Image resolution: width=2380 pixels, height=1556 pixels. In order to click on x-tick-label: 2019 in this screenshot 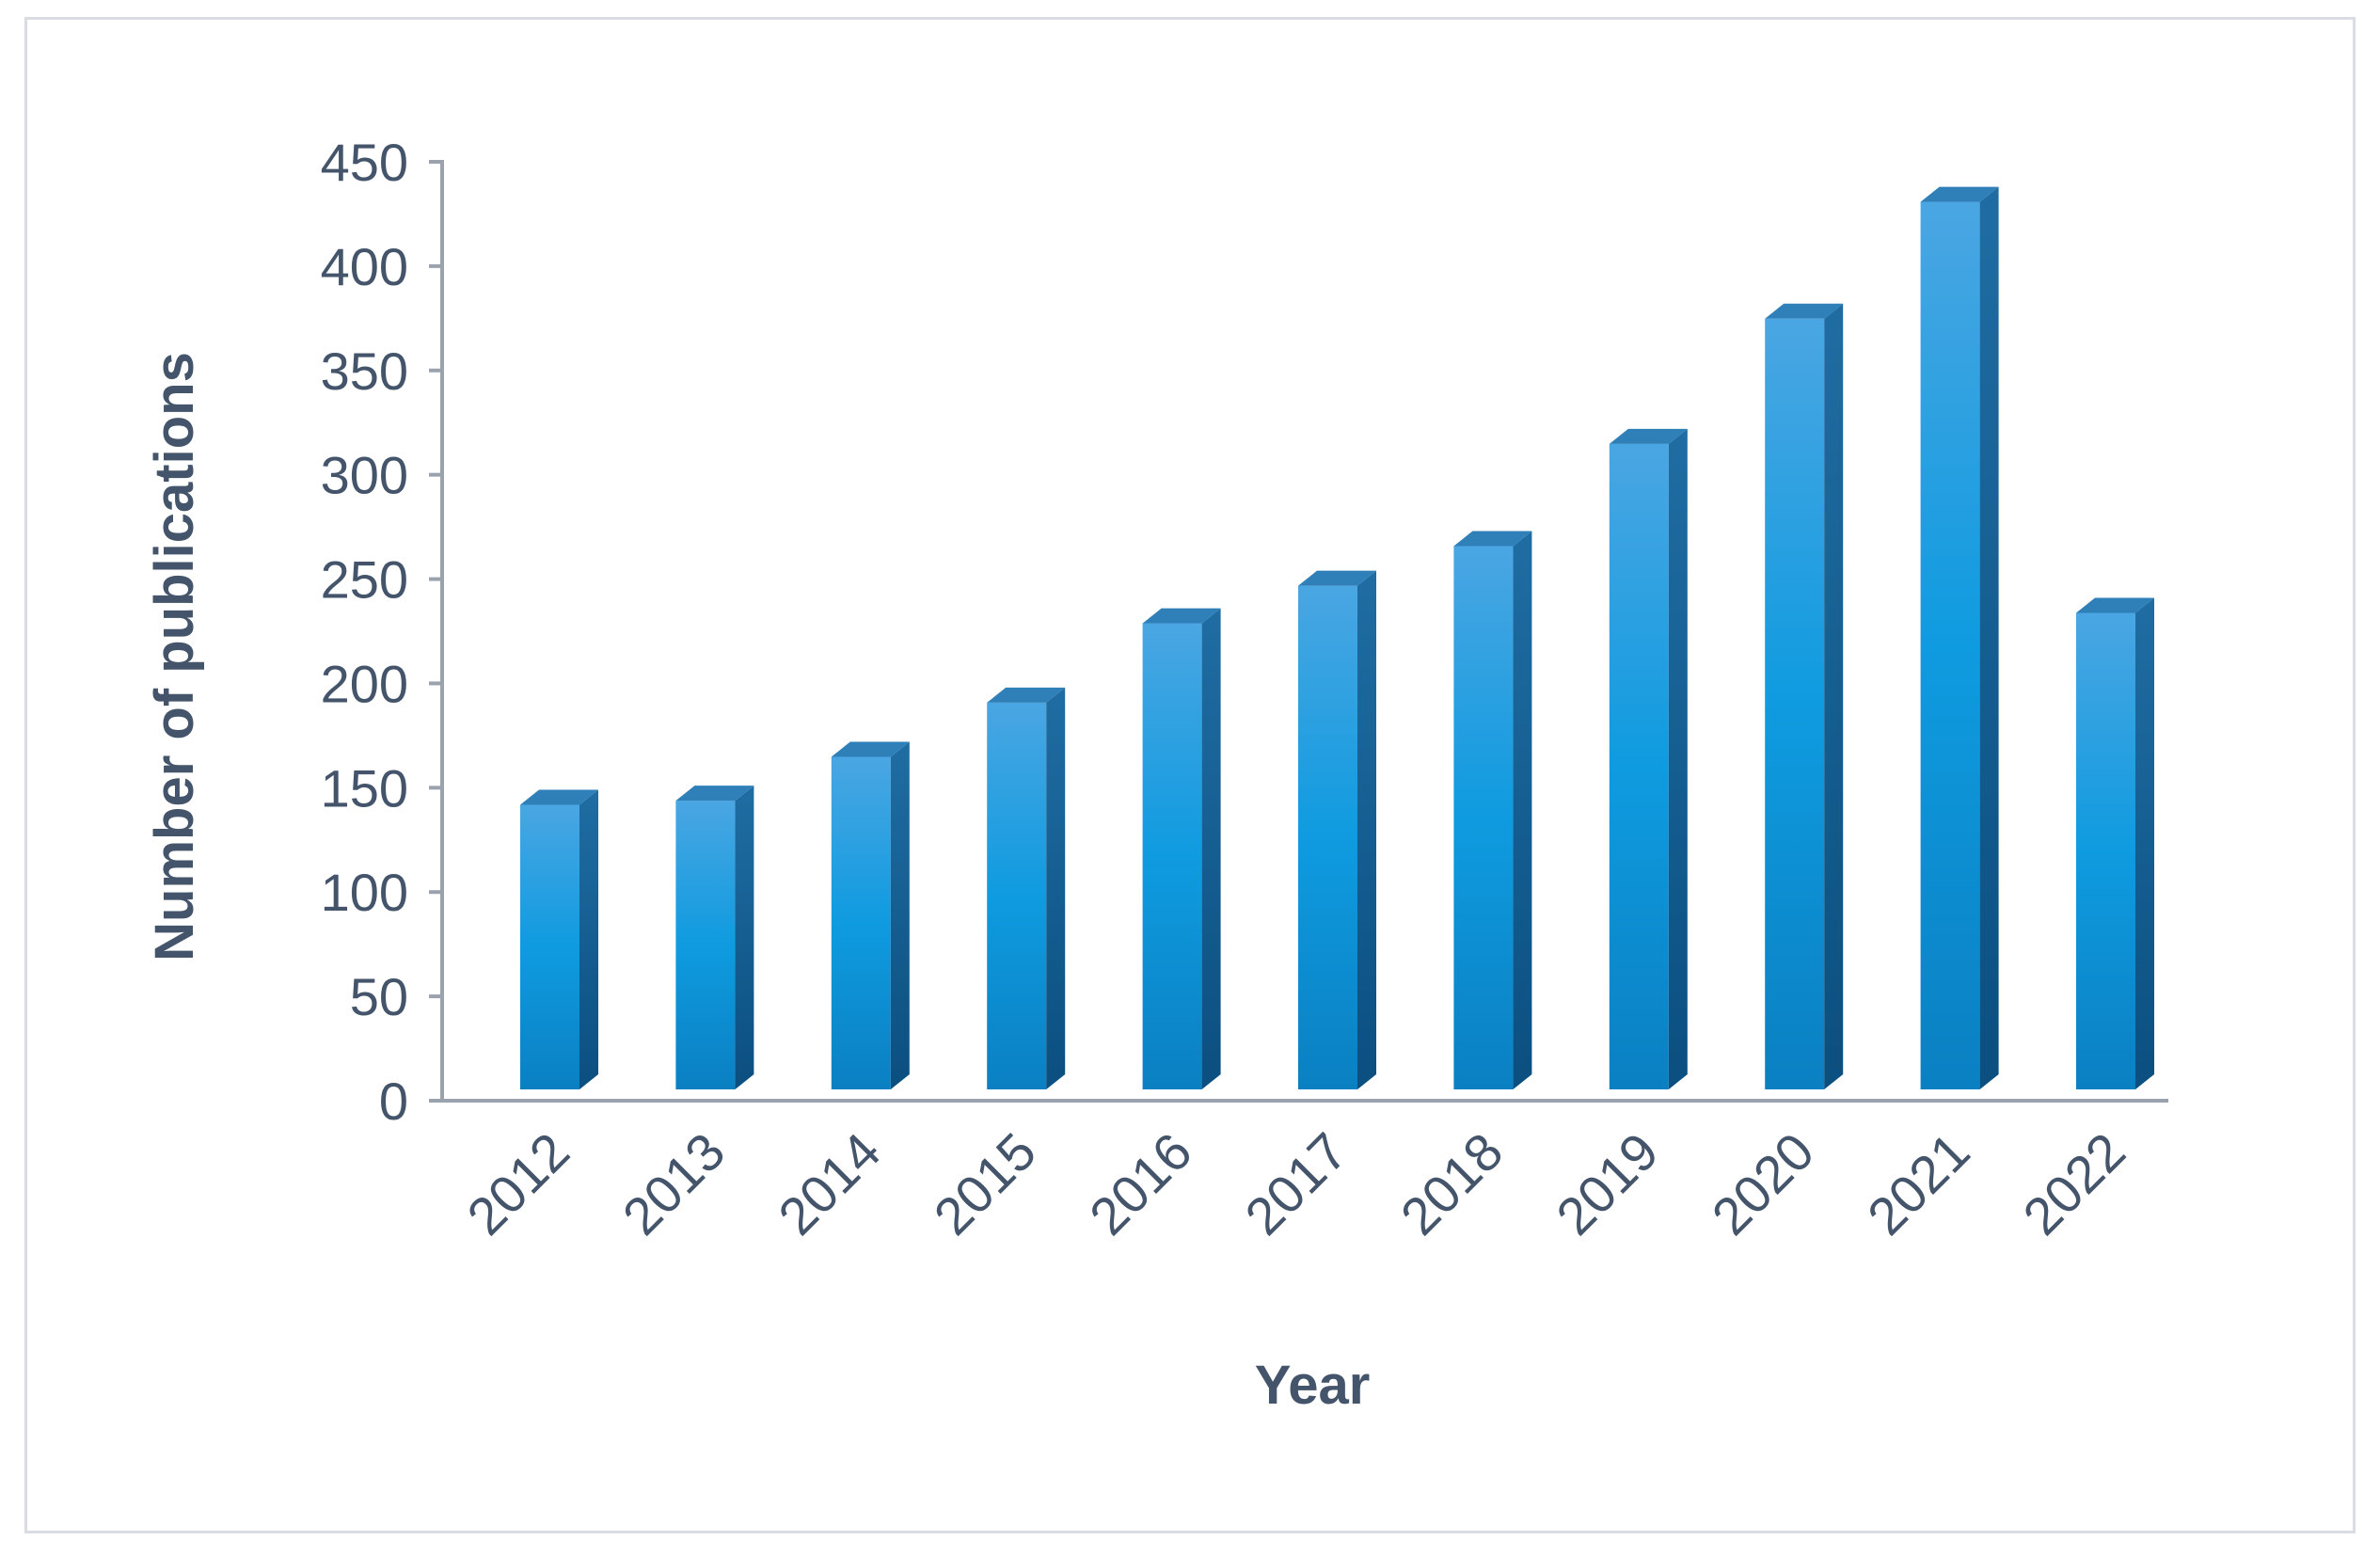, I will do `click(1607, 1183)`.